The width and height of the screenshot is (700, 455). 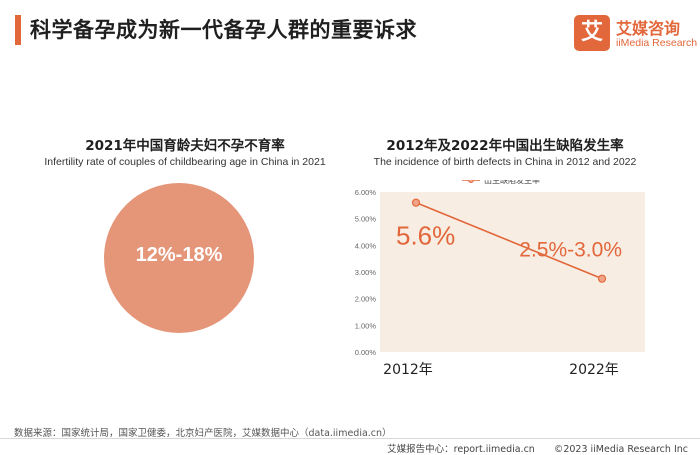 What do you see at coordinates (223, 30) in the screenshot?
I see `page-title: 科学备孕成为新一代备孕人群的重要诉求` at bounding box center [223, 30].